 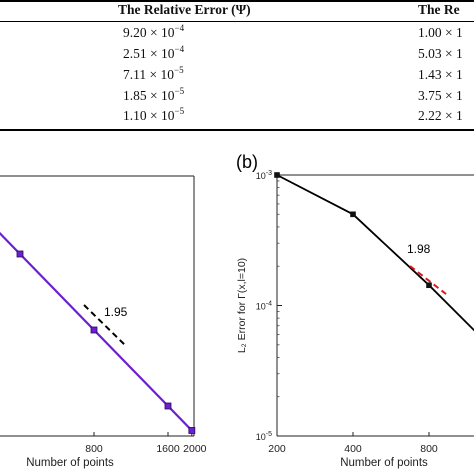 I want to click on panel-b-x-tick-label: 200, so click(x=277, y=449).